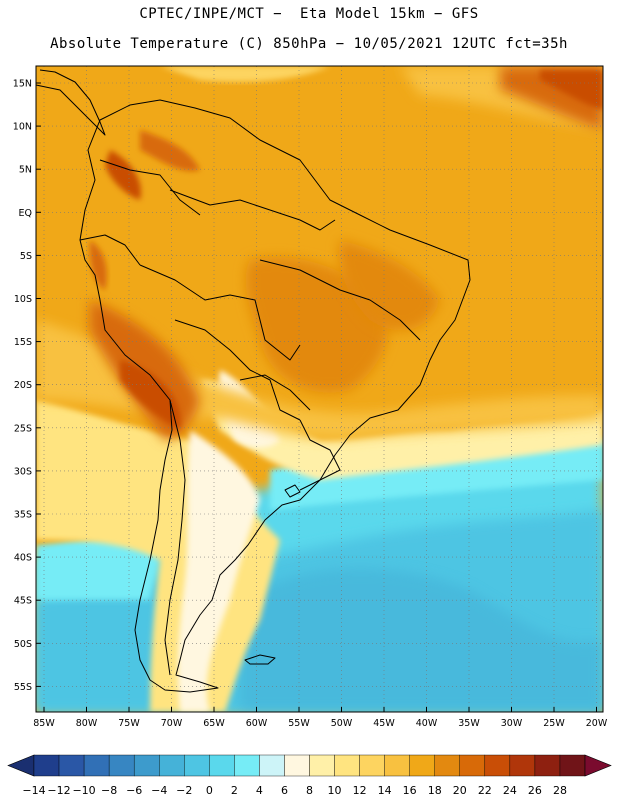 This screenshot has height=800, width=618. What do you see at coordinates (275, 392) in the screenshot?
I see `border-paraguay` at bounding box center [275, 392].